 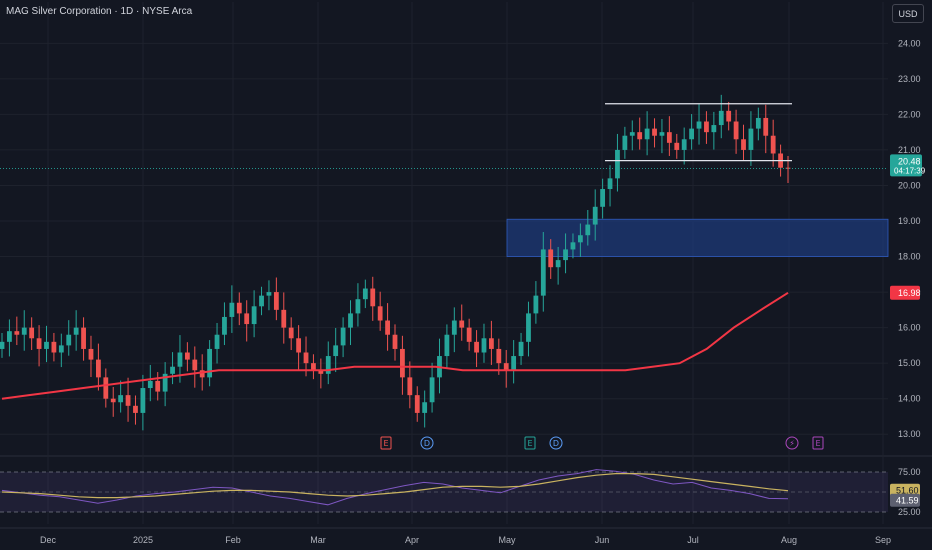 What do you see at coordinates (910, 170) in the screenshot?
I see `countdown-label: 04:17:39` at bounding box center [910, 170].